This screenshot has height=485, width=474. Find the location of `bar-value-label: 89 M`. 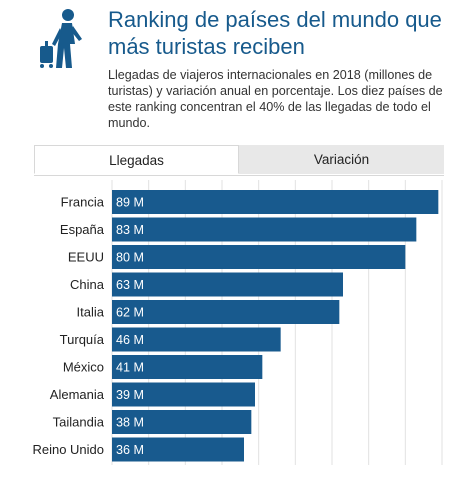

bar-value-label: 89 M is located at coordinates (130, 203).